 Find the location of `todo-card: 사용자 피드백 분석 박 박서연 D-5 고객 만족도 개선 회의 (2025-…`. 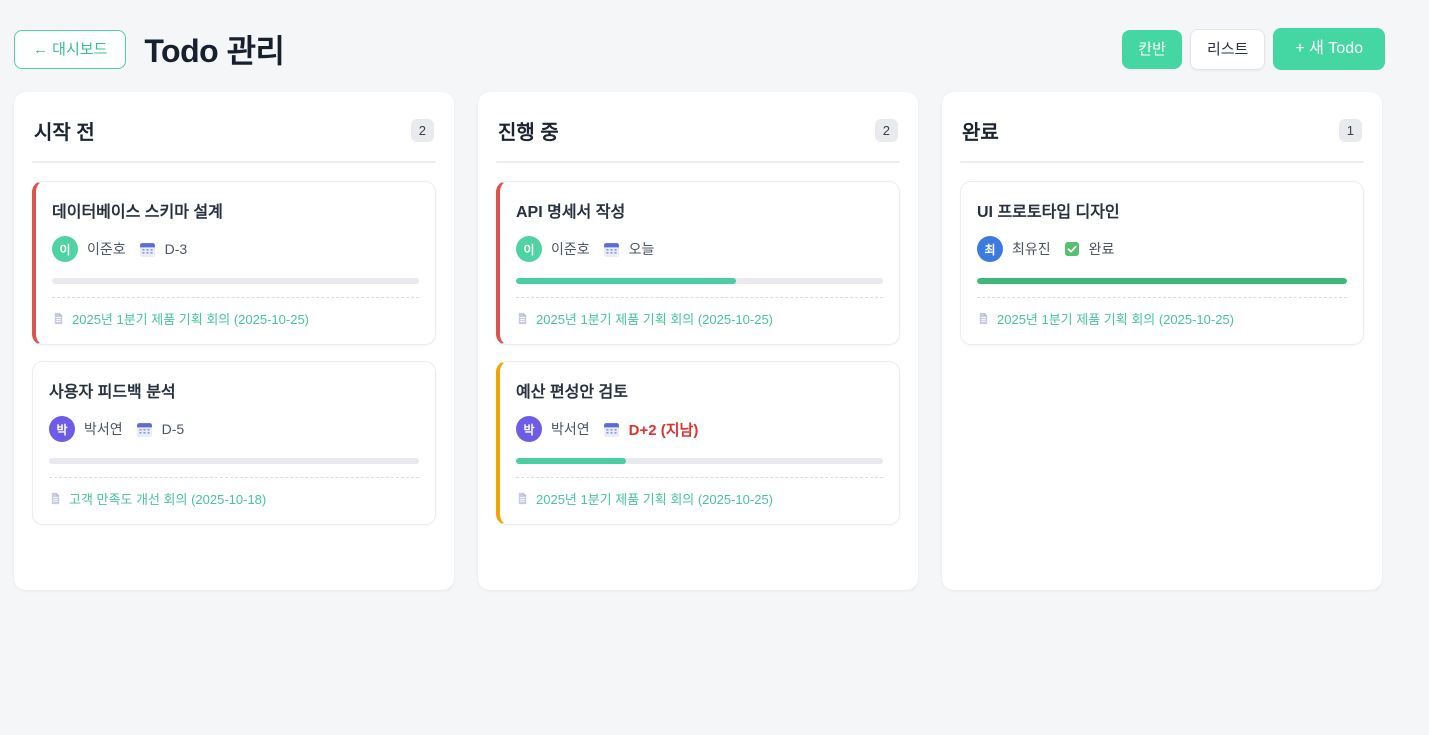

todo-card: 사용자 피드백 분석 박 박서연 D-5 고객 만족도 개선 회의 (2025-… is located at coordinates (234, 443).